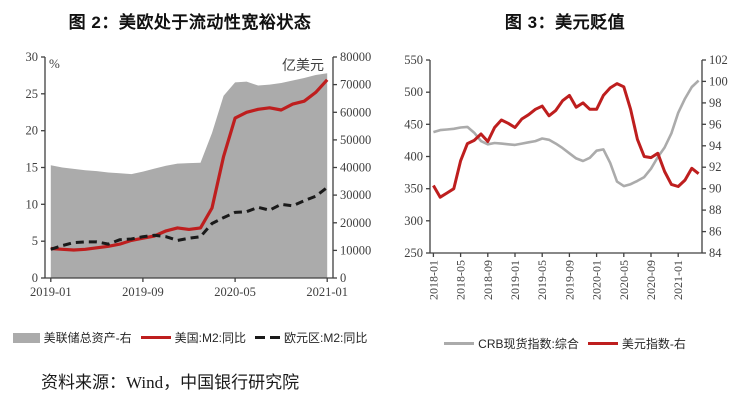 Image resolution: width=750 pixels, height=409 pixels. What do you see at coordinates (488, 280) in the screenshot?
I see `svg-text: 2018-09` at bounding box center [488, 280].